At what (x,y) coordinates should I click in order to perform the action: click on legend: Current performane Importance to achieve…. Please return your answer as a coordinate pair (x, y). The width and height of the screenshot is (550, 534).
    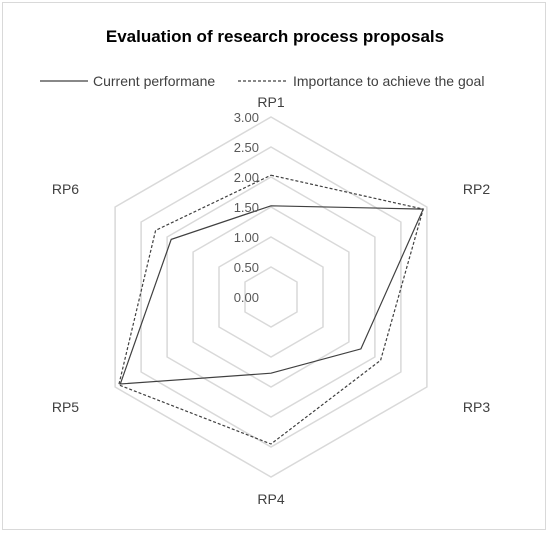
    Looking at the image, I should click on (262, 81).